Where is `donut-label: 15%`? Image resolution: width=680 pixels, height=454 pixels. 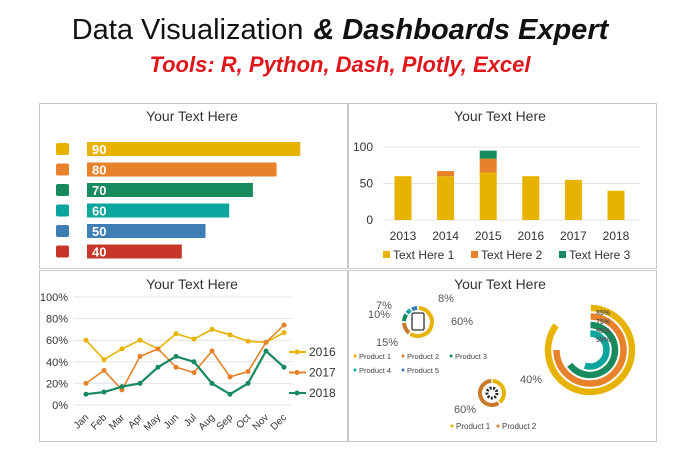 donut-label: 15% is located at coordinates (387, 343).